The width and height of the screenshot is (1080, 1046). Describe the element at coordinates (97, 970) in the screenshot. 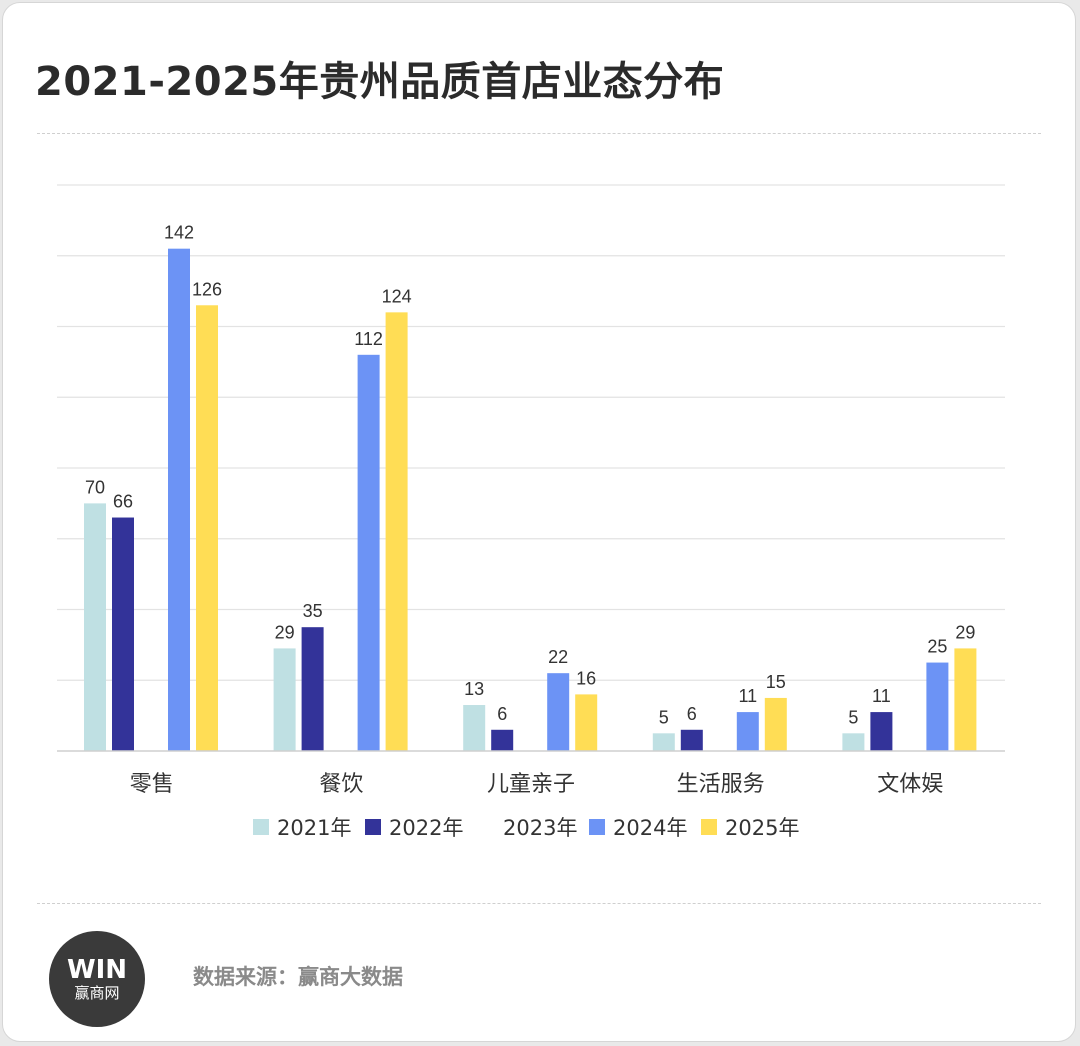

I see `logo-mark: WIN` at that location.